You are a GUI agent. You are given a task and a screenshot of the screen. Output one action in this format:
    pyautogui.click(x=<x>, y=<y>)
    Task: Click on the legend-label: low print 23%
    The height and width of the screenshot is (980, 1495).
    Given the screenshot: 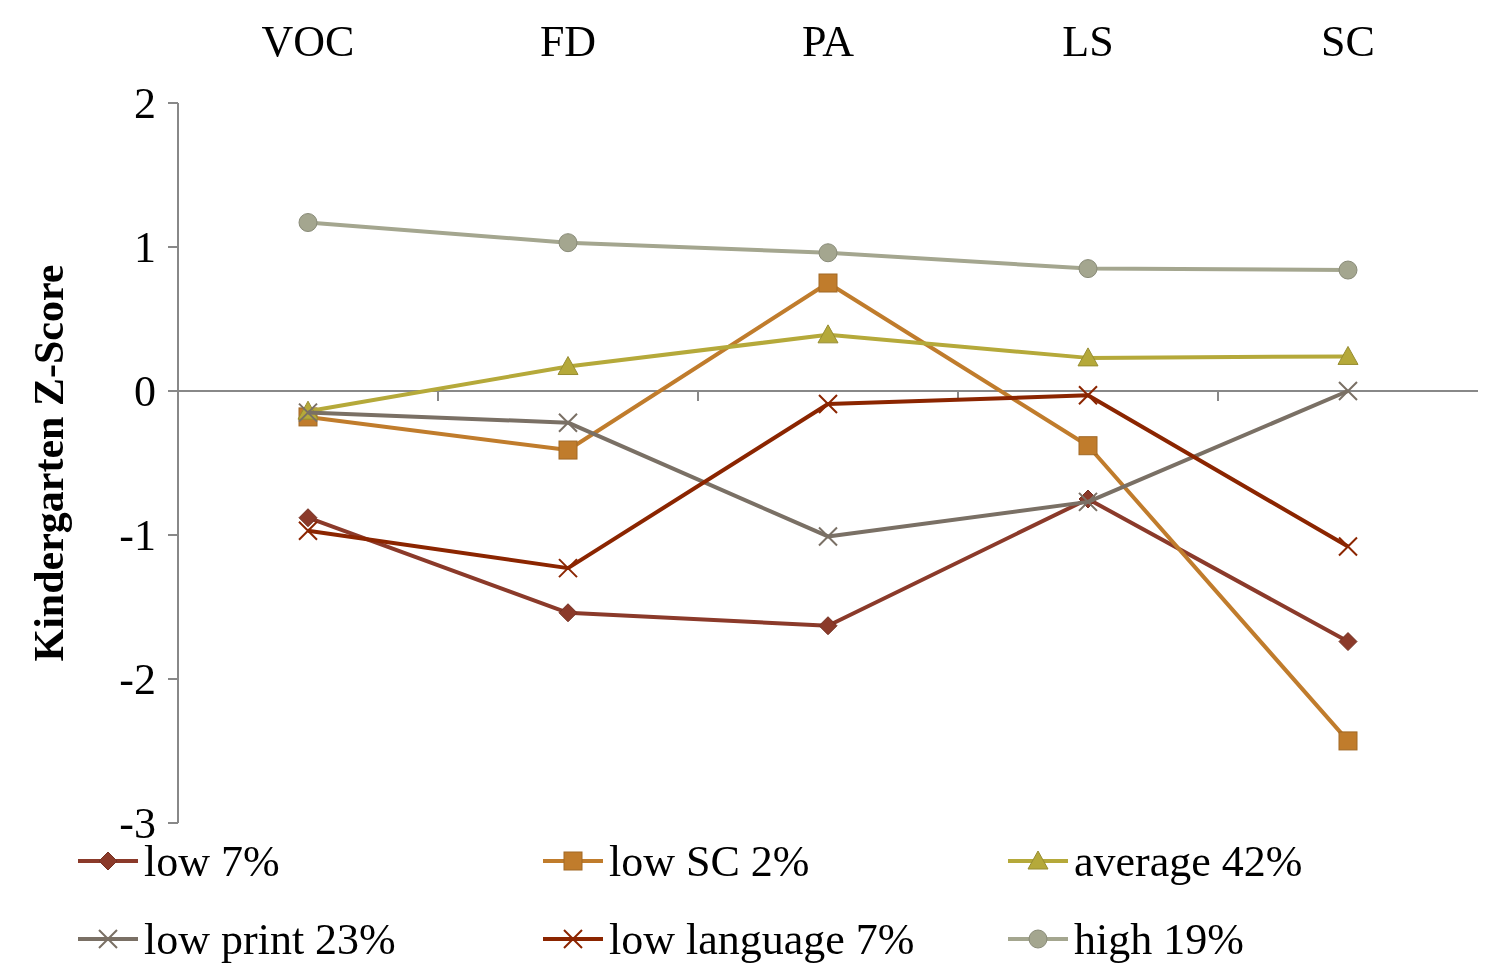 What is the action you would take?
    pyautogui.click(x=270, y=940)
    